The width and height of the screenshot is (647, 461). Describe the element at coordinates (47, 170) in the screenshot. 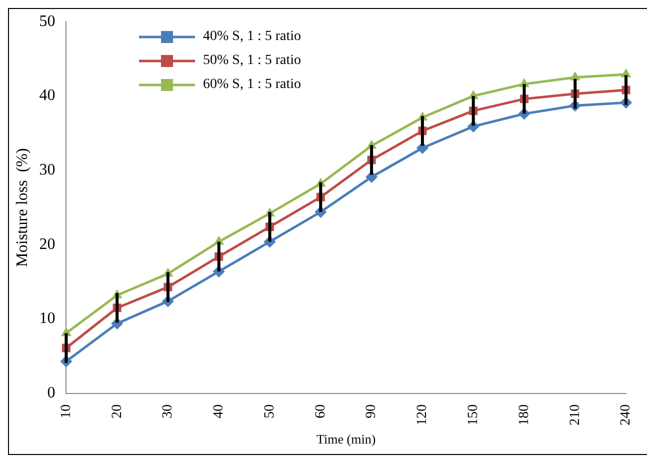

I see `y-tick-label: 30` at that location.